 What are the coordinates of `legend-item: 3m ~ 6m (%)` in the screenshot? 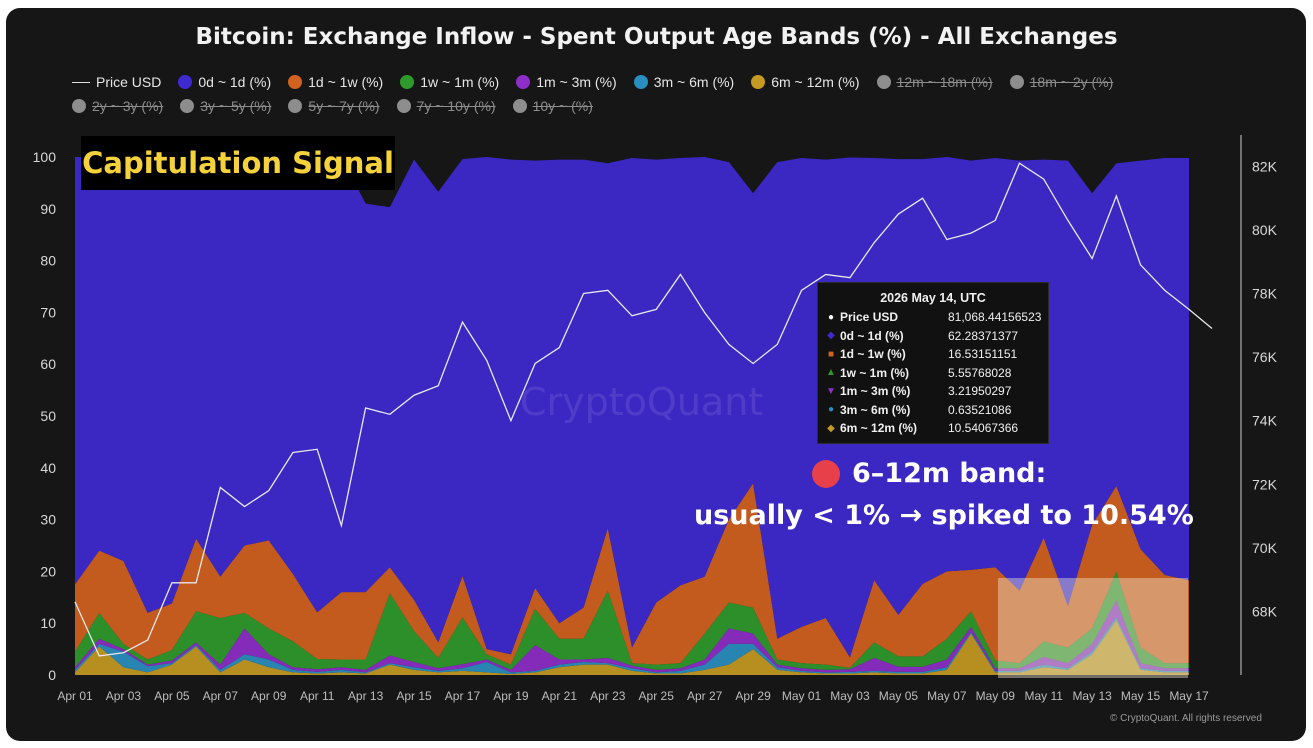 It's located at (684, 82).